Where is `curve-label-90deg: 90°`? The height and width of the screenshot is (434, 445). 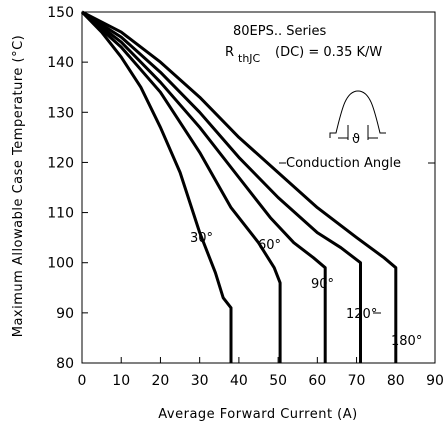
curve-label-90deg: 90° is located at coordinates (322, 284).